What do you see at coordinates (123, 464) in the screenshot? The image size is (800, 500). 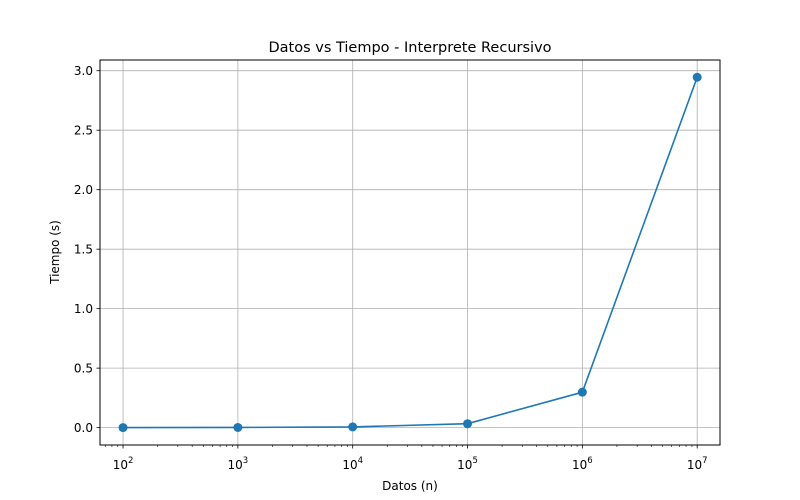 I see `x-tick-label: 10²` at bounding box center [123, 464].